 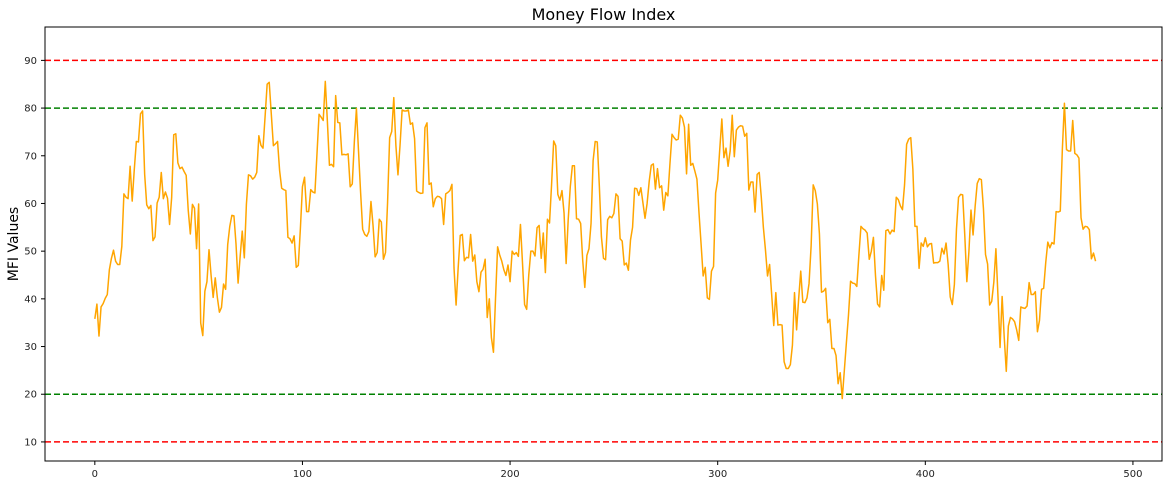 I want to click on x-axis: 0 100 200 300 400 500, so click(x=617, y=470).